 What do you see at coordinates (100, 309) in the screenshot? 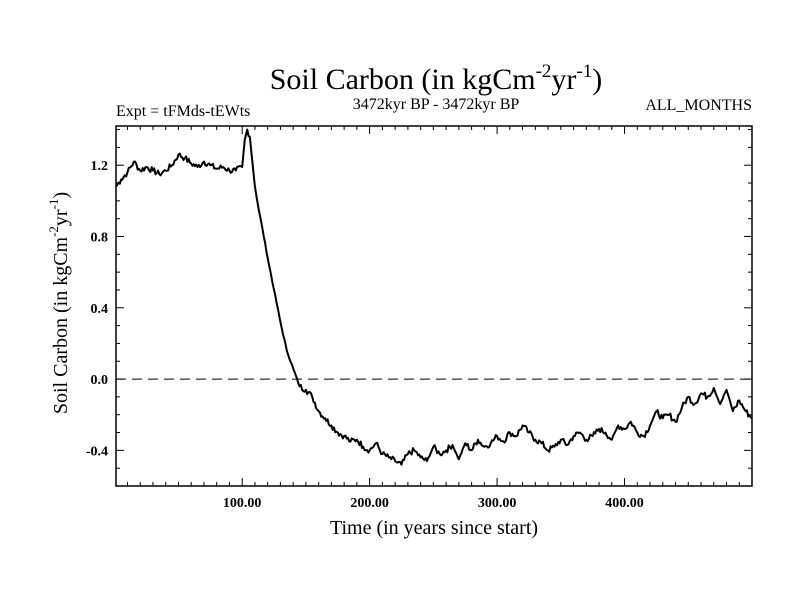
I see `y-tick-label: 0.4` at bounding box center [100, 309].